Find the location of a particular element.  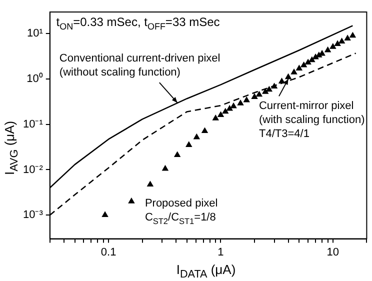

annotation: Conventional current-driven pixel (without scaling function) is located at coordinates (139, 65).